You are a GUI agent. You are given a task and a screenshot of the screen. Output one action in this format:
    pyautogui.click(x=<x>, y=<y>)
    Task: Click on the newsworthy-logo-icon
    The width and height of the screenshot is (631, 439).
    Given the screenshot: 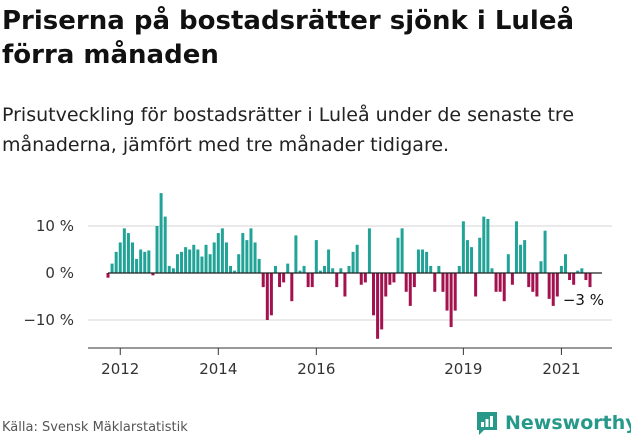 What is the action you would take?
    pyautogui.click(x=487, y=423)
    